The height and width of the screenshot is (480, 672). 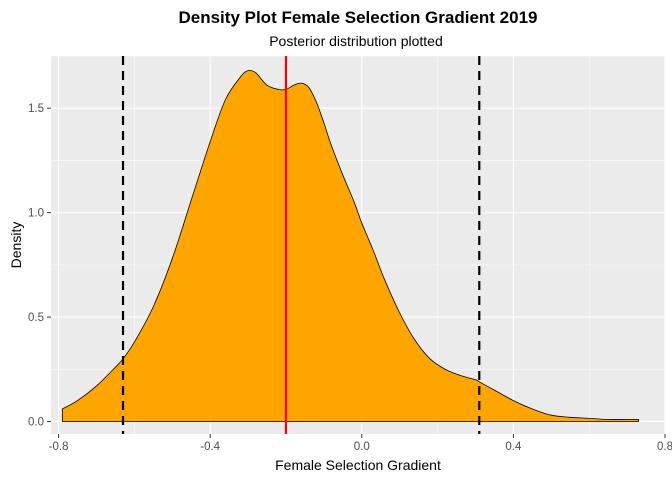 I want to click on y-tick-label: 0.5, so click(x=36, y=318).